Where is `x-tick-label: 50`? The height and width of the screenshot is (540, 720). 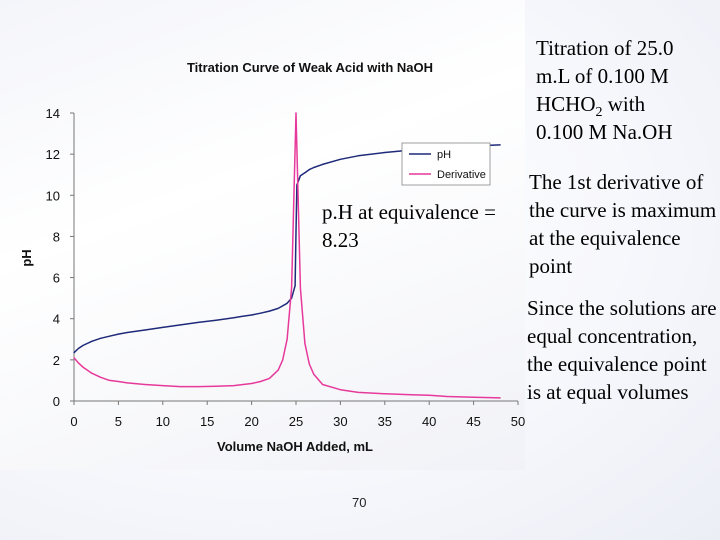
x-tick-label: 50 is located at coordinates (518, 421).